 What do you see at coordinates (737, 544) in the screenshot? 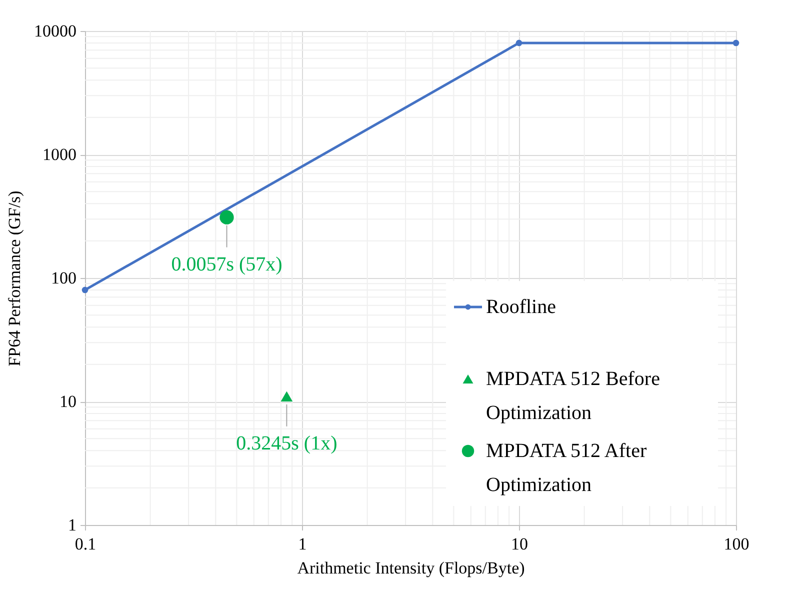
I see `x-tick-label: 100` at bounding box center [737, 544].